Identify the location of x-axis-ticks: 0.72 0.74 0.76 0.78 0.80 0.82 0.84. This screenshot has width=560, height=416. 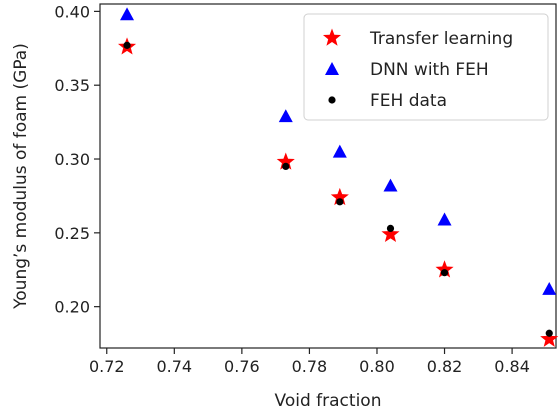
(309, 362).